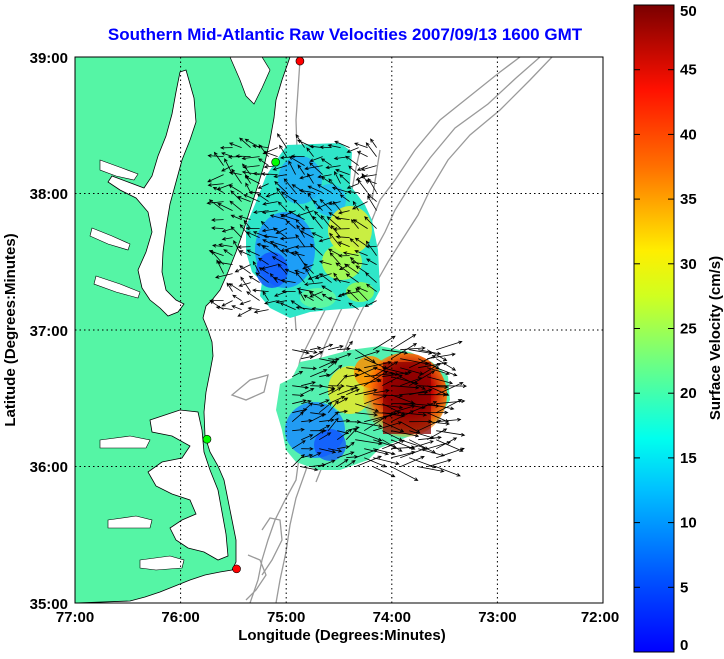  I want to click on colorbar-tick-label: 25, so click(688, 329).